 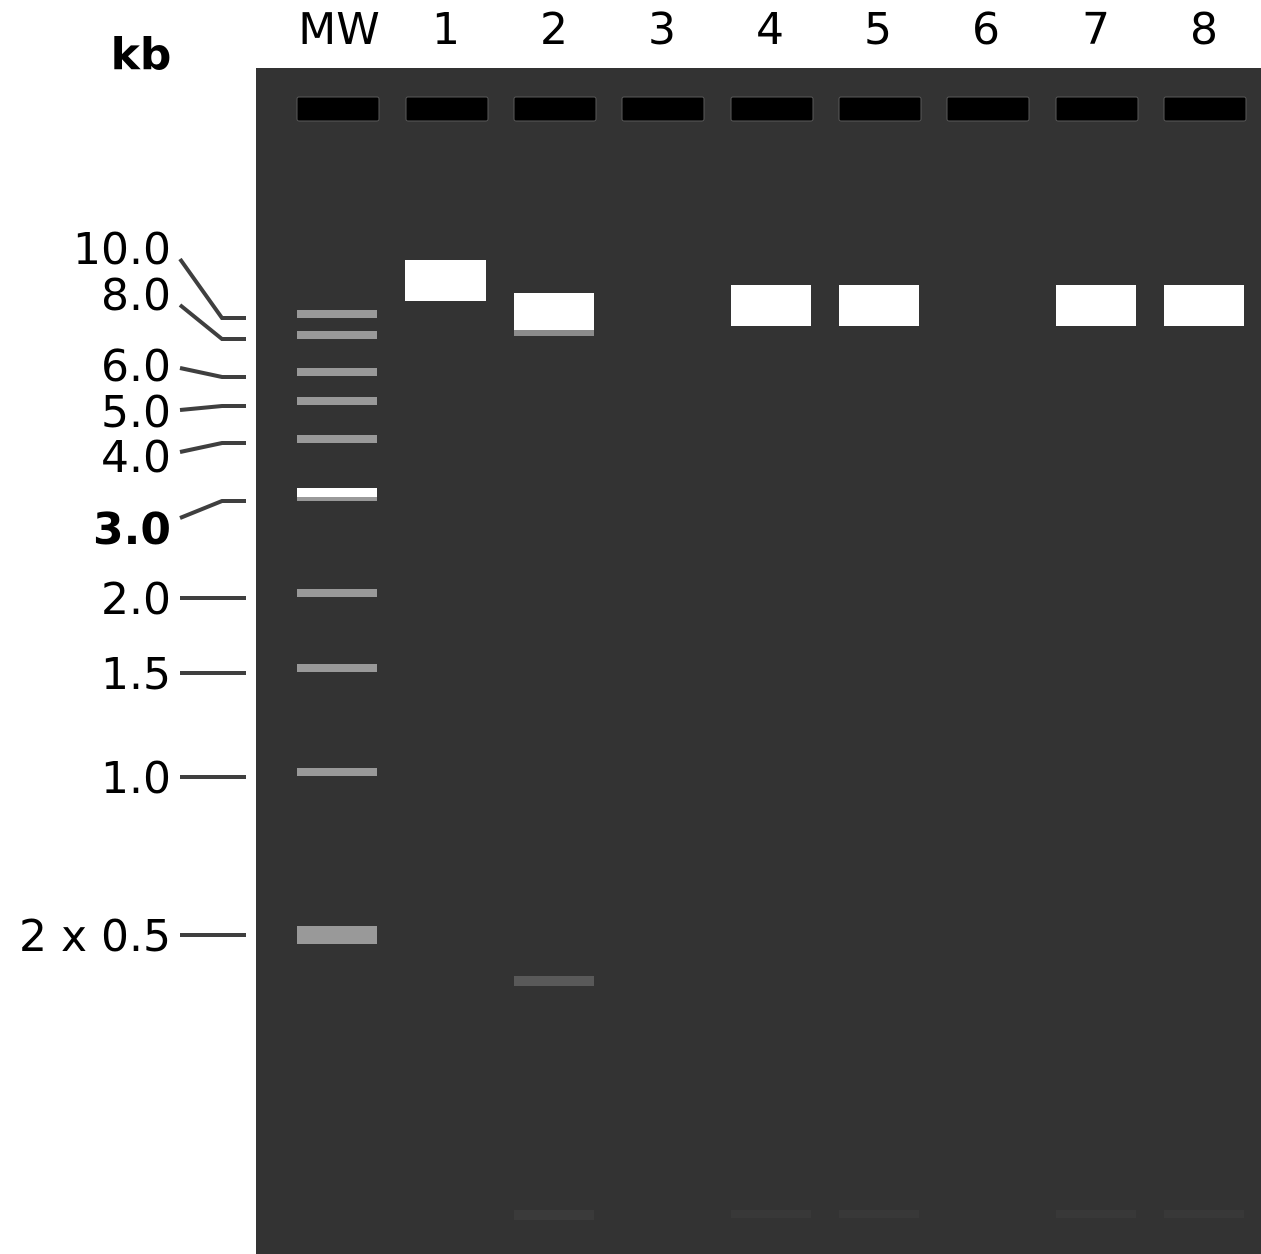 What do you see at coordinates (136, 778) in the screenshot?
I see `size-label-1kb: 1.0` at bounding box center [136, 778].